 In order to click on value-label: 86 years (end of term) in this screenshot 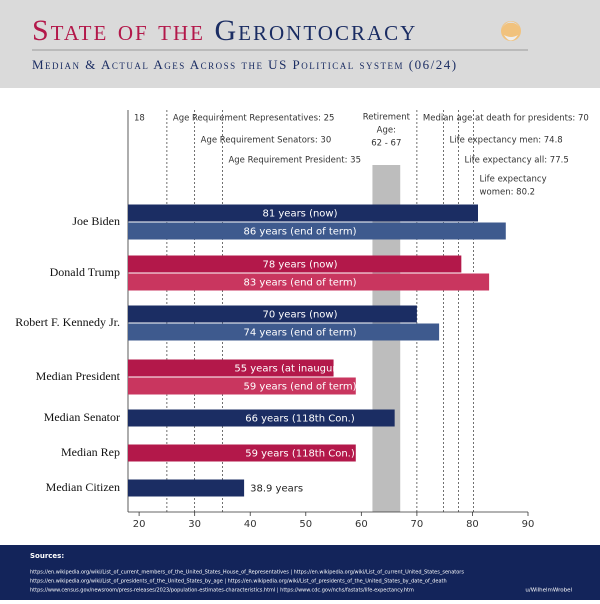, I will do `click(300, 232)`.